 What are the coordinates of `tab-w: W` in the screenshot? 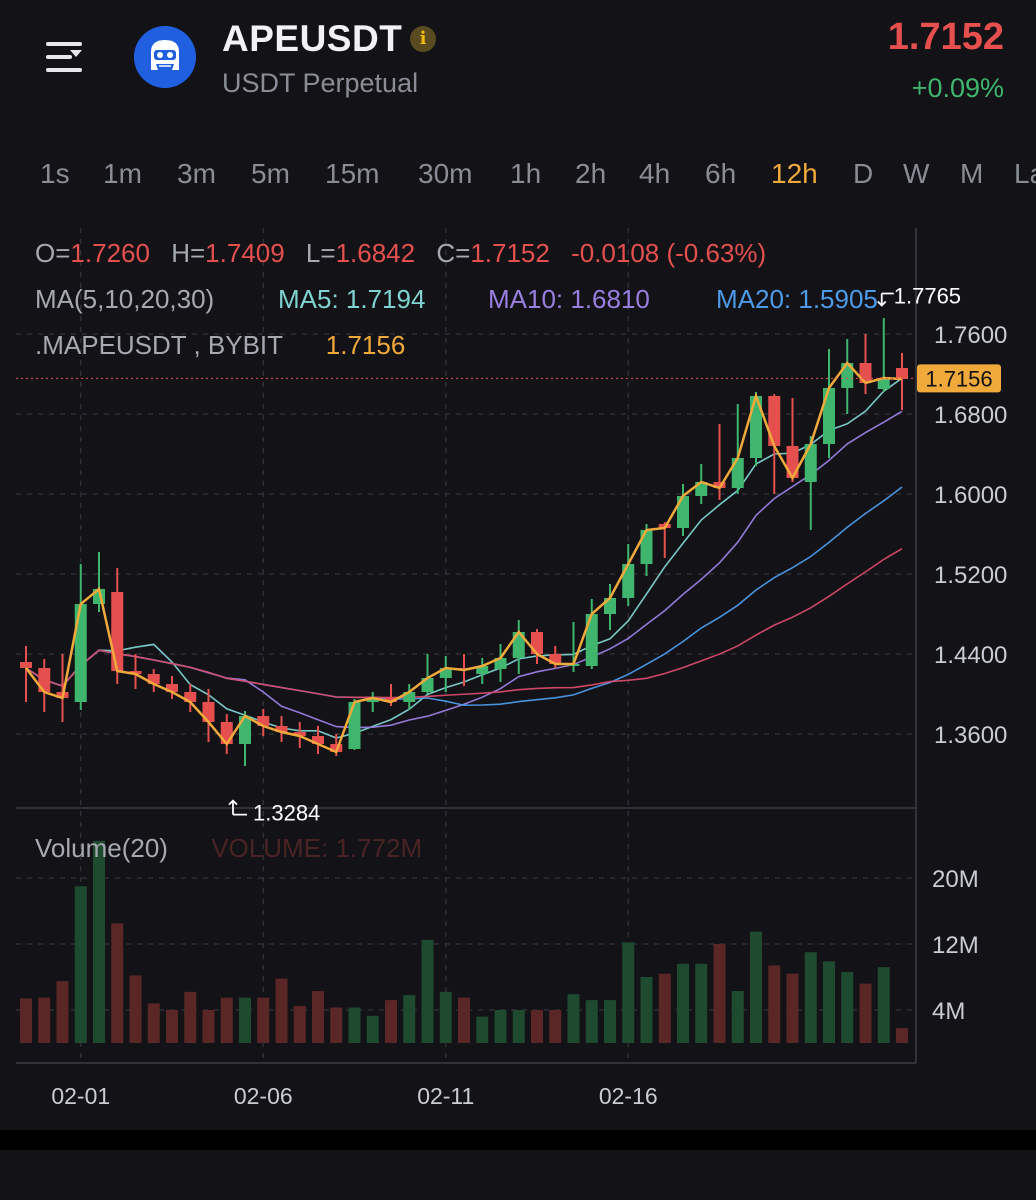 It's located at (916, 173).